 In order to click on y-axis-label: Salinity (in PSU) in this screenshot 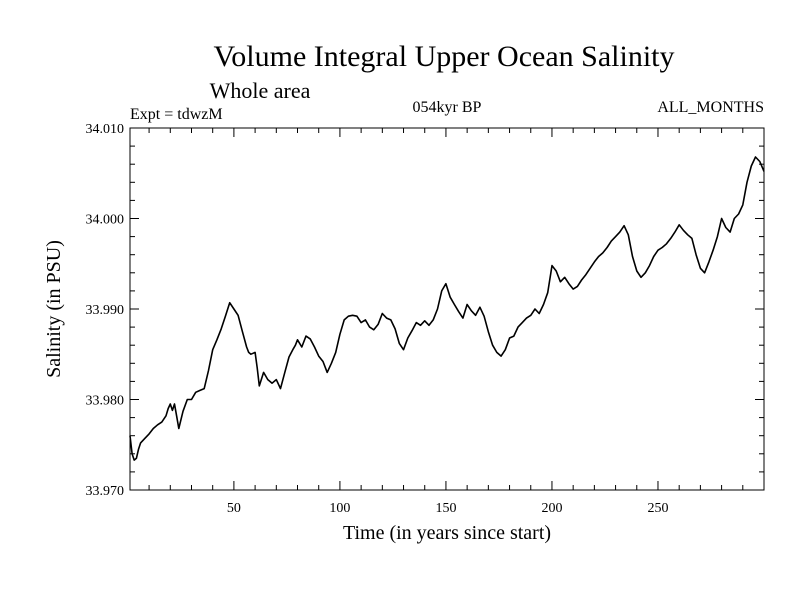, I will do `click(54, 309)`.